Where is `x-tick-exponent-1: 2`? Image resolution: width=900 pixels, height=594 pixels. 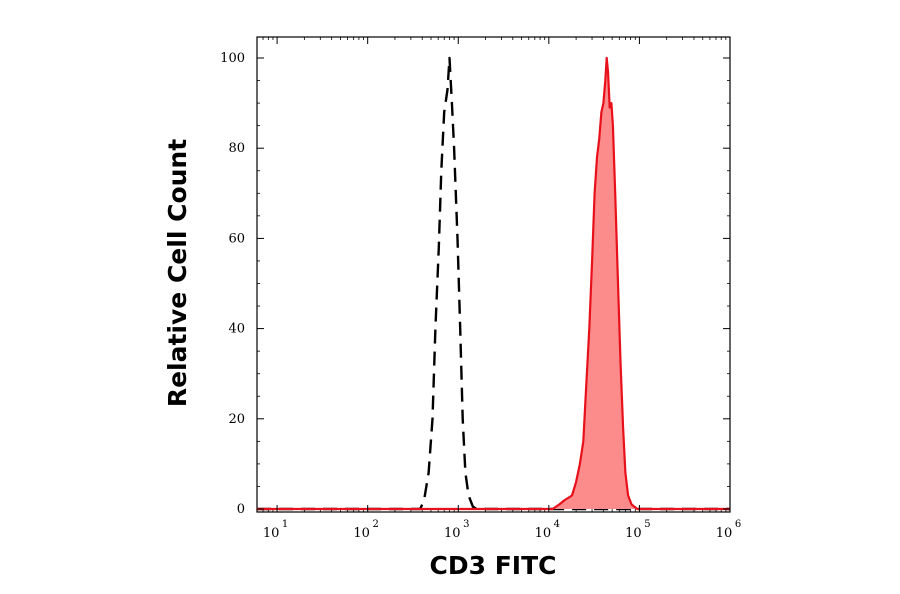
x-tick-exponent-1: 2 is located at coordinates (375, 524).